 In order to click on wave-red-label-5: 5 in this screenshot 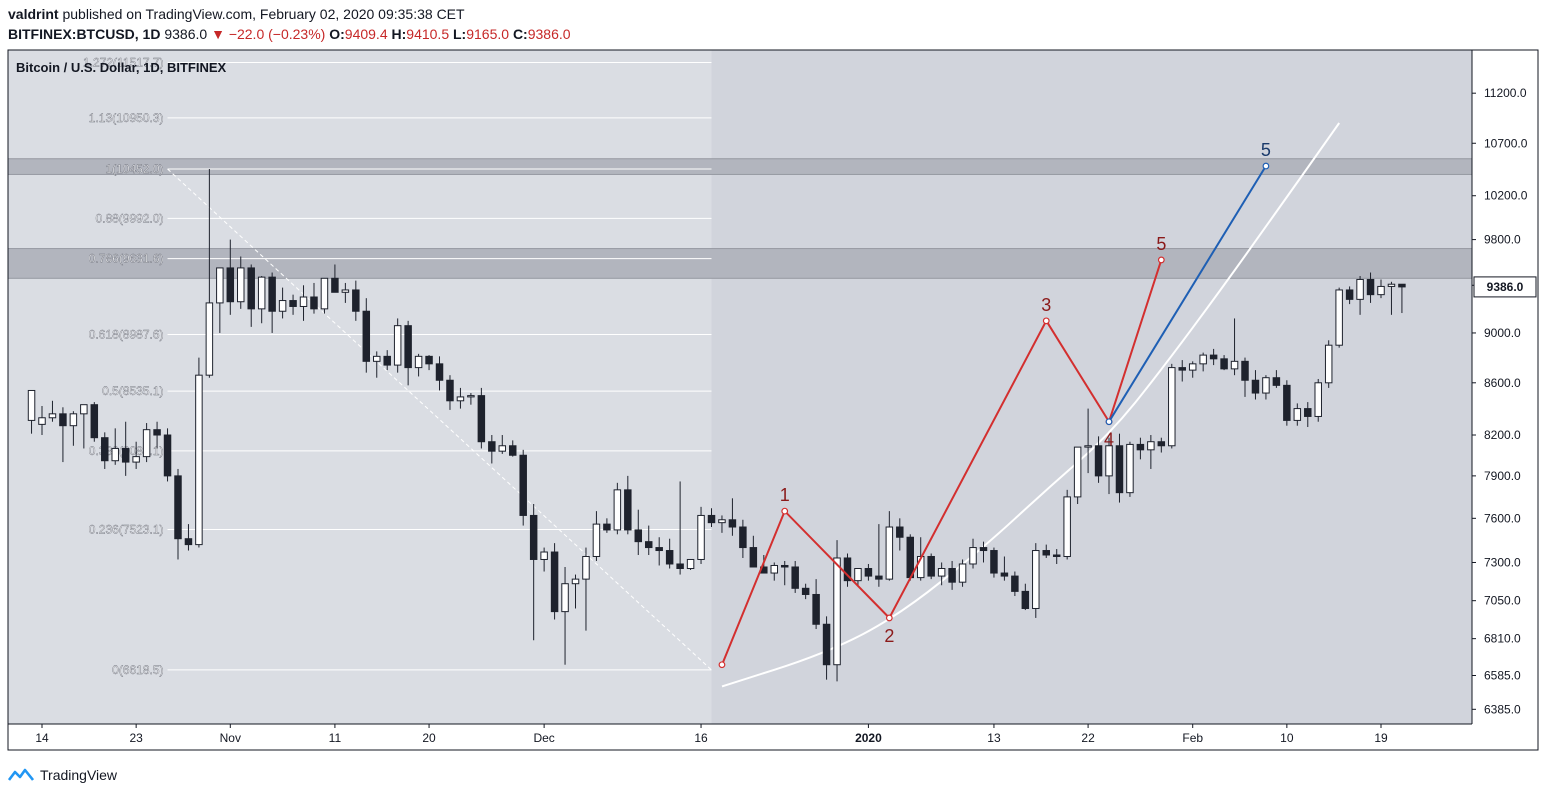, I will do `click(1161, 244)`.